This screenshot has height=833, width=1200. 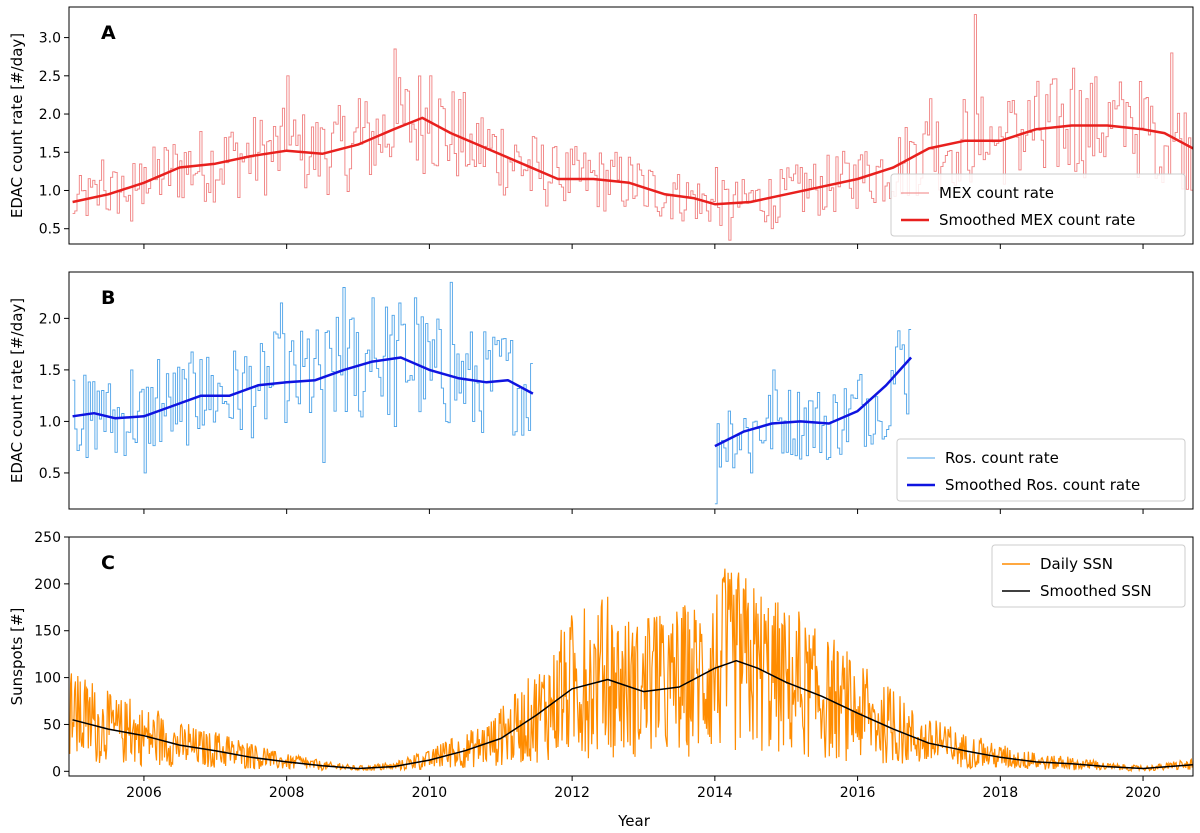 I want to click on x-tick-label: 2020, so click(x=1143, y=793).